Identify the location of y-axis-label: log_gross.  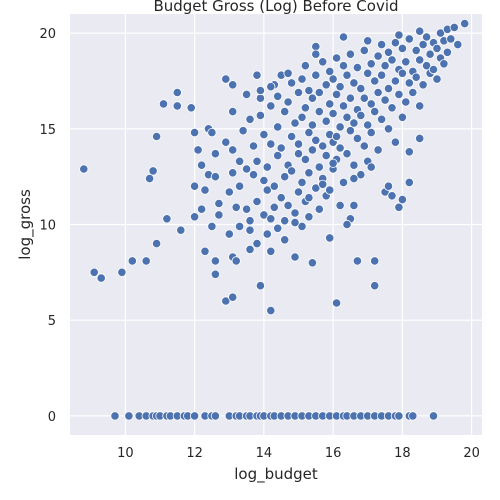
(25, 224).